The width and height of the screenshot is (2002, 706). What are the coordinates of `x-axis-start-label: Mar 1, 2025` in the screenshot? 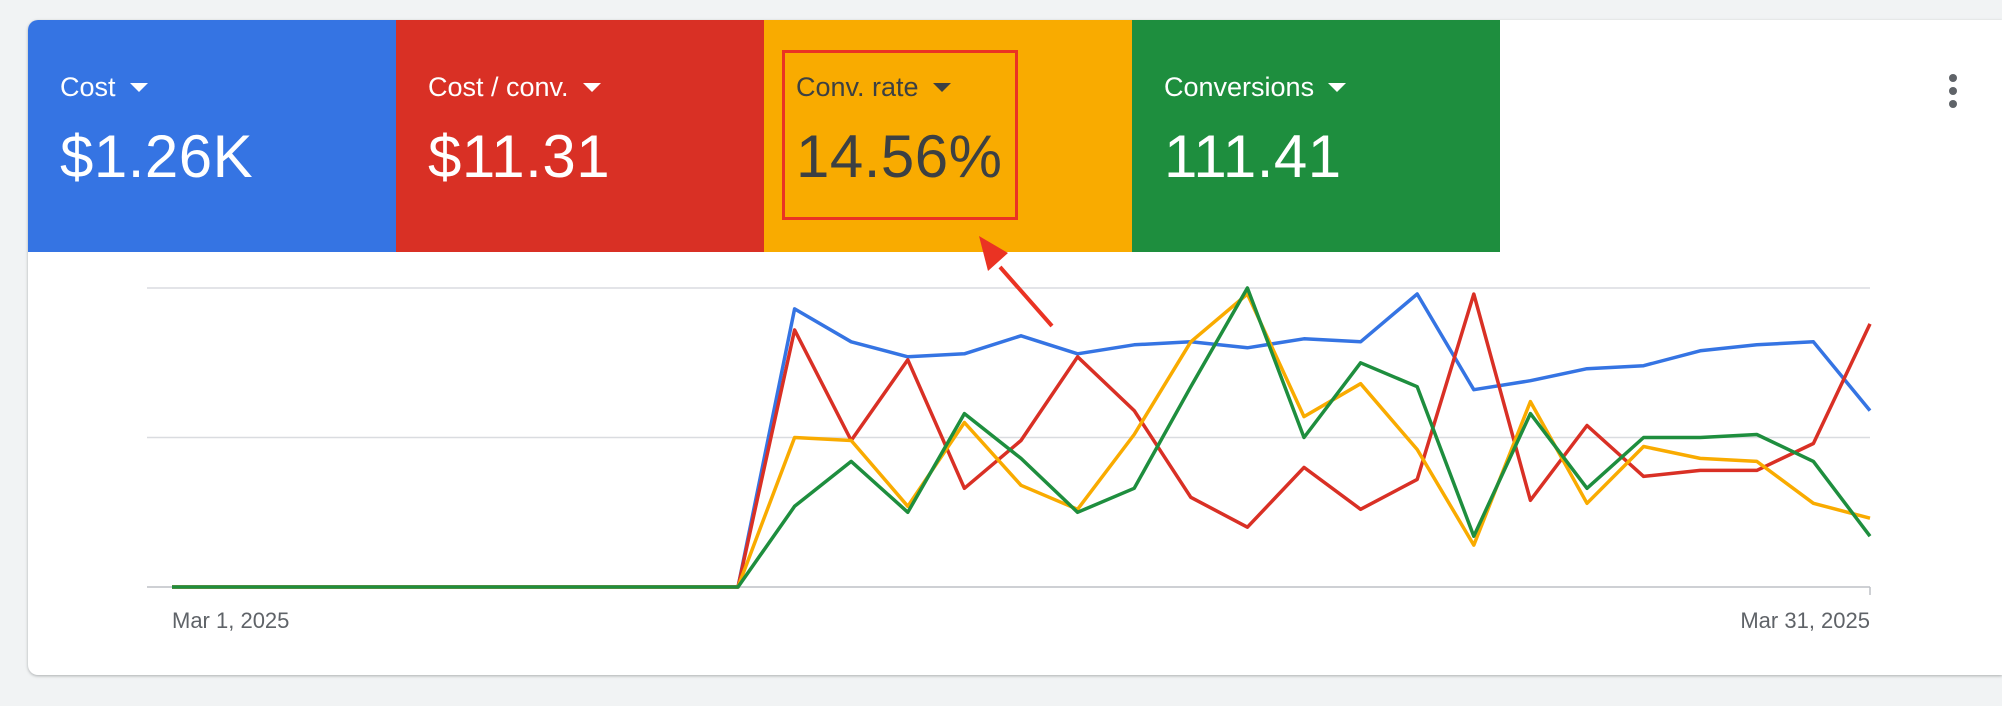 It's located at (230, 620).